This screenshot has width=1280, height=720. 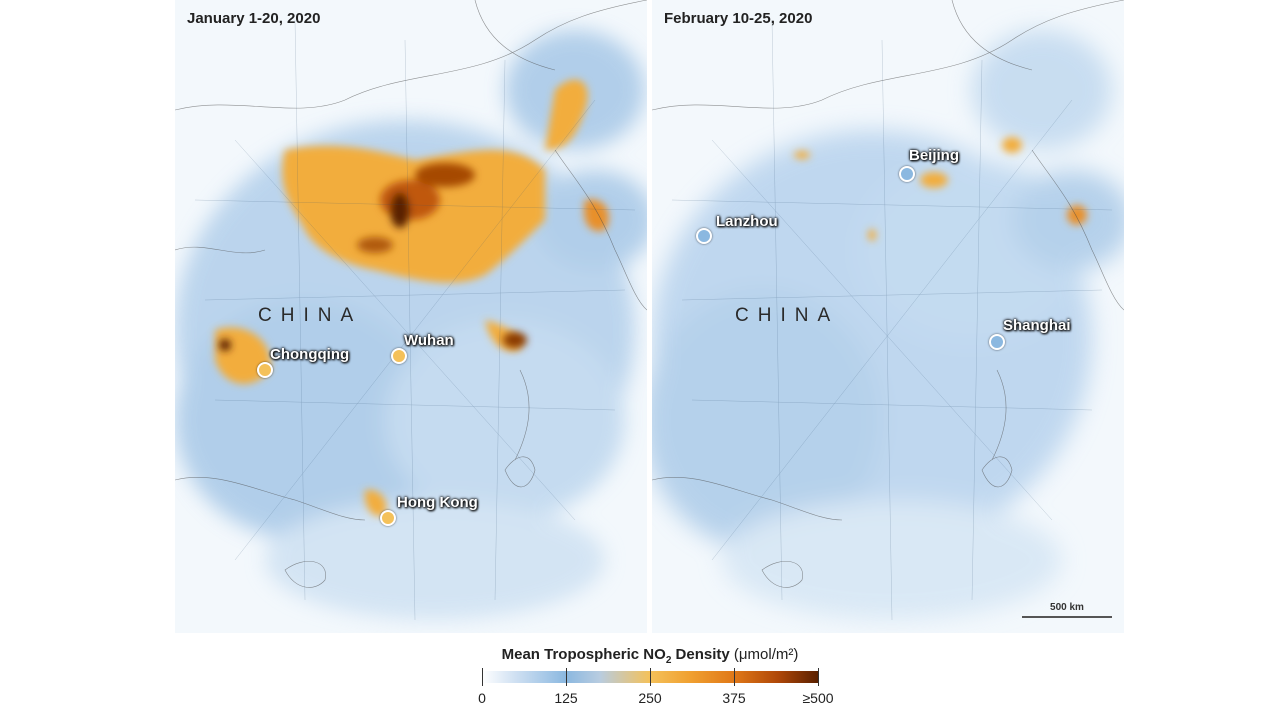 I want to click on city-label-beijing: Beijing, so click(x=934, y=155).